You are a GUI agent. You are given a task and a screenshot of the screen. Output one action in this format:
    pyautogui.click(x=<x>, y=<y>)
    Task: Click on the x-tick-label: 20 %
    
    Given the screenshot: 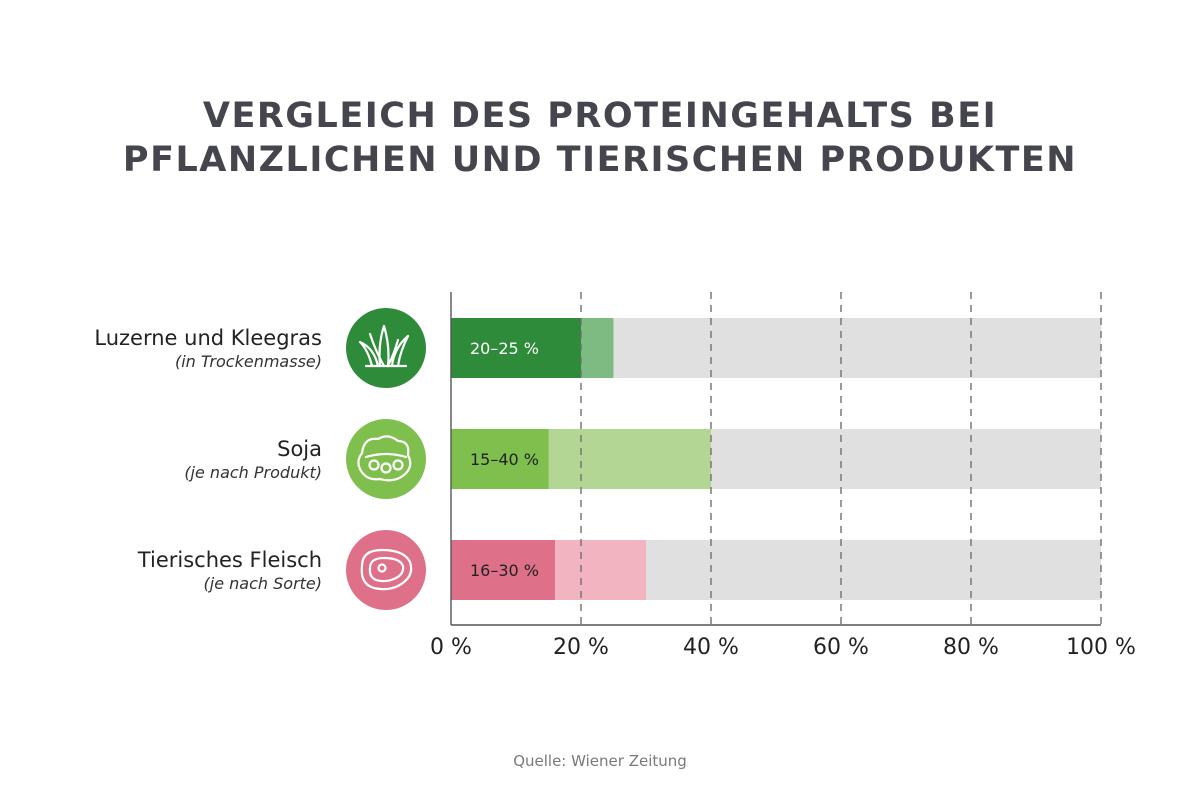 What is the action you would take?
    pyautogui.click(x=581, y=647)
    